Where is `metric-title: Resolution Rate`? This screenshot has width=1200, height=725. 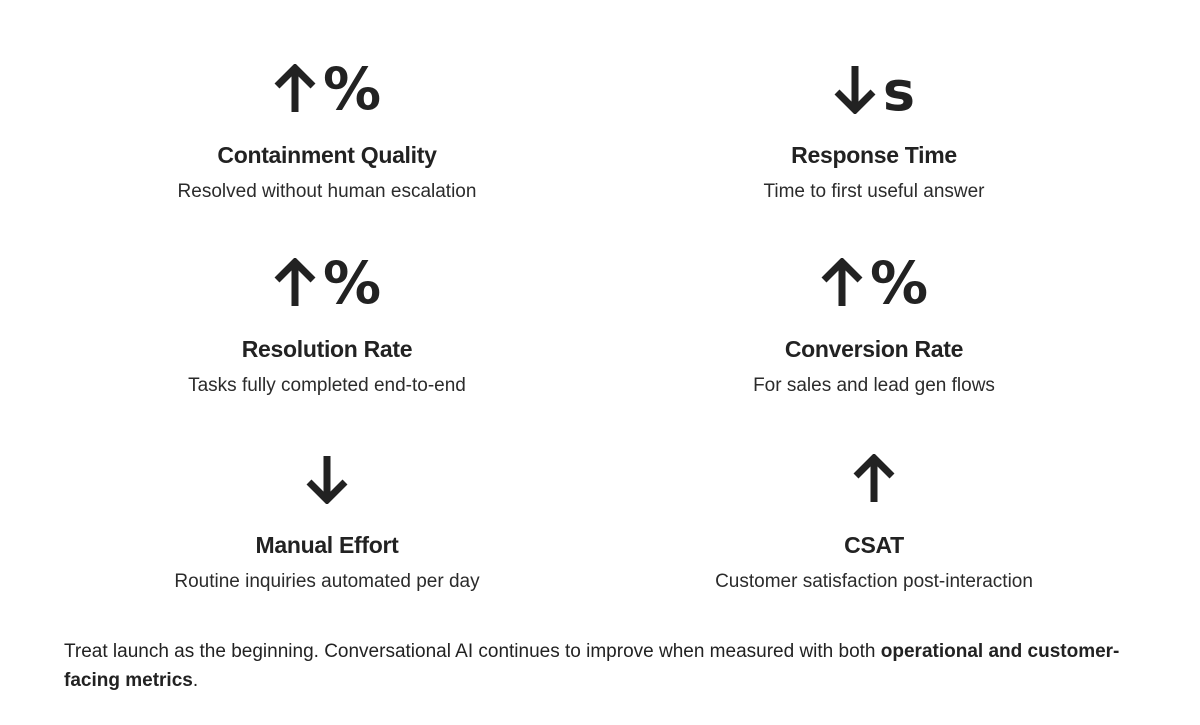 metric-title: Resolution Rate is located at coordinates (327, 349).